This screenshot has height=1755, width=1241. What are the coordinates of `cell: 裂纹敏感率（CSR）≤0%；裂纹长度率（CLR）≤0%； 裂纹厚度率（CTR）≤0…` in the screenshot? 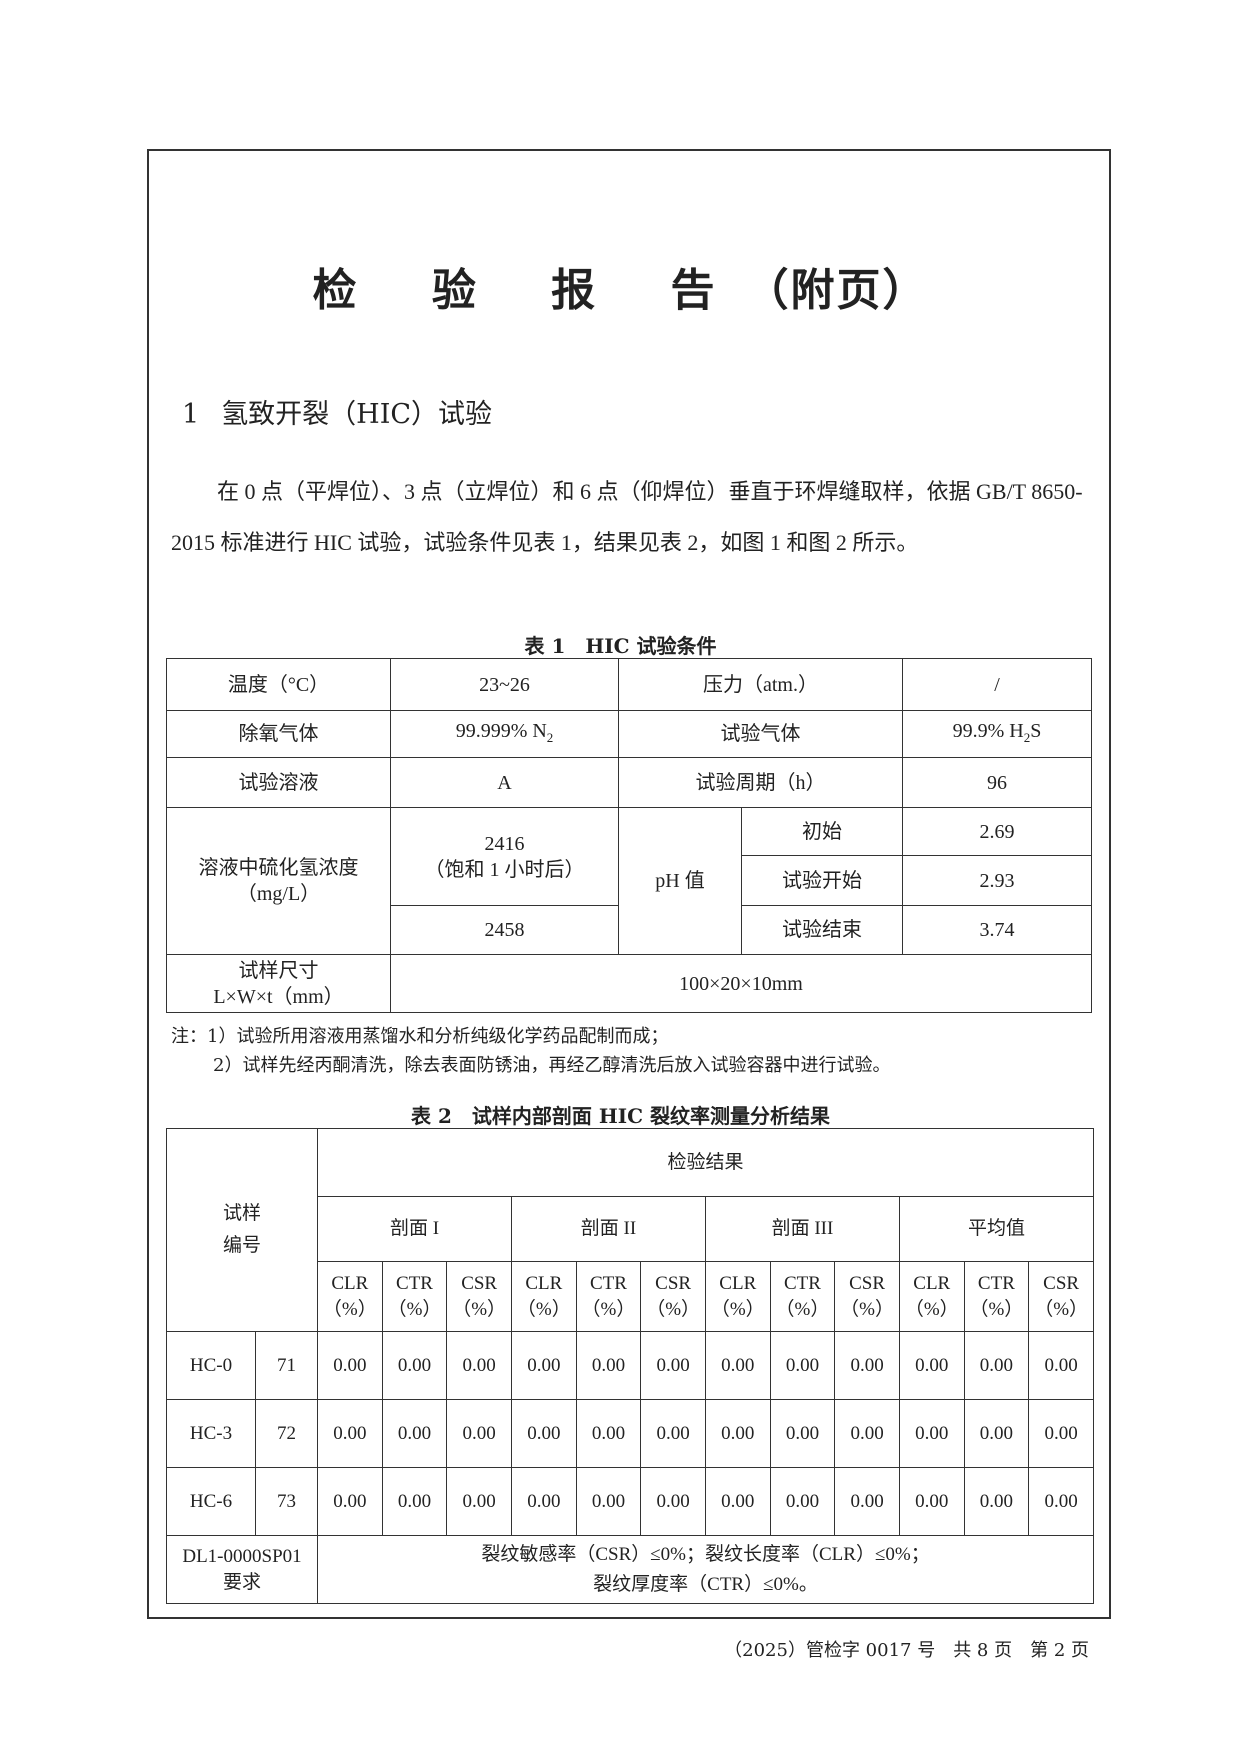 It's located at (706, 1569).